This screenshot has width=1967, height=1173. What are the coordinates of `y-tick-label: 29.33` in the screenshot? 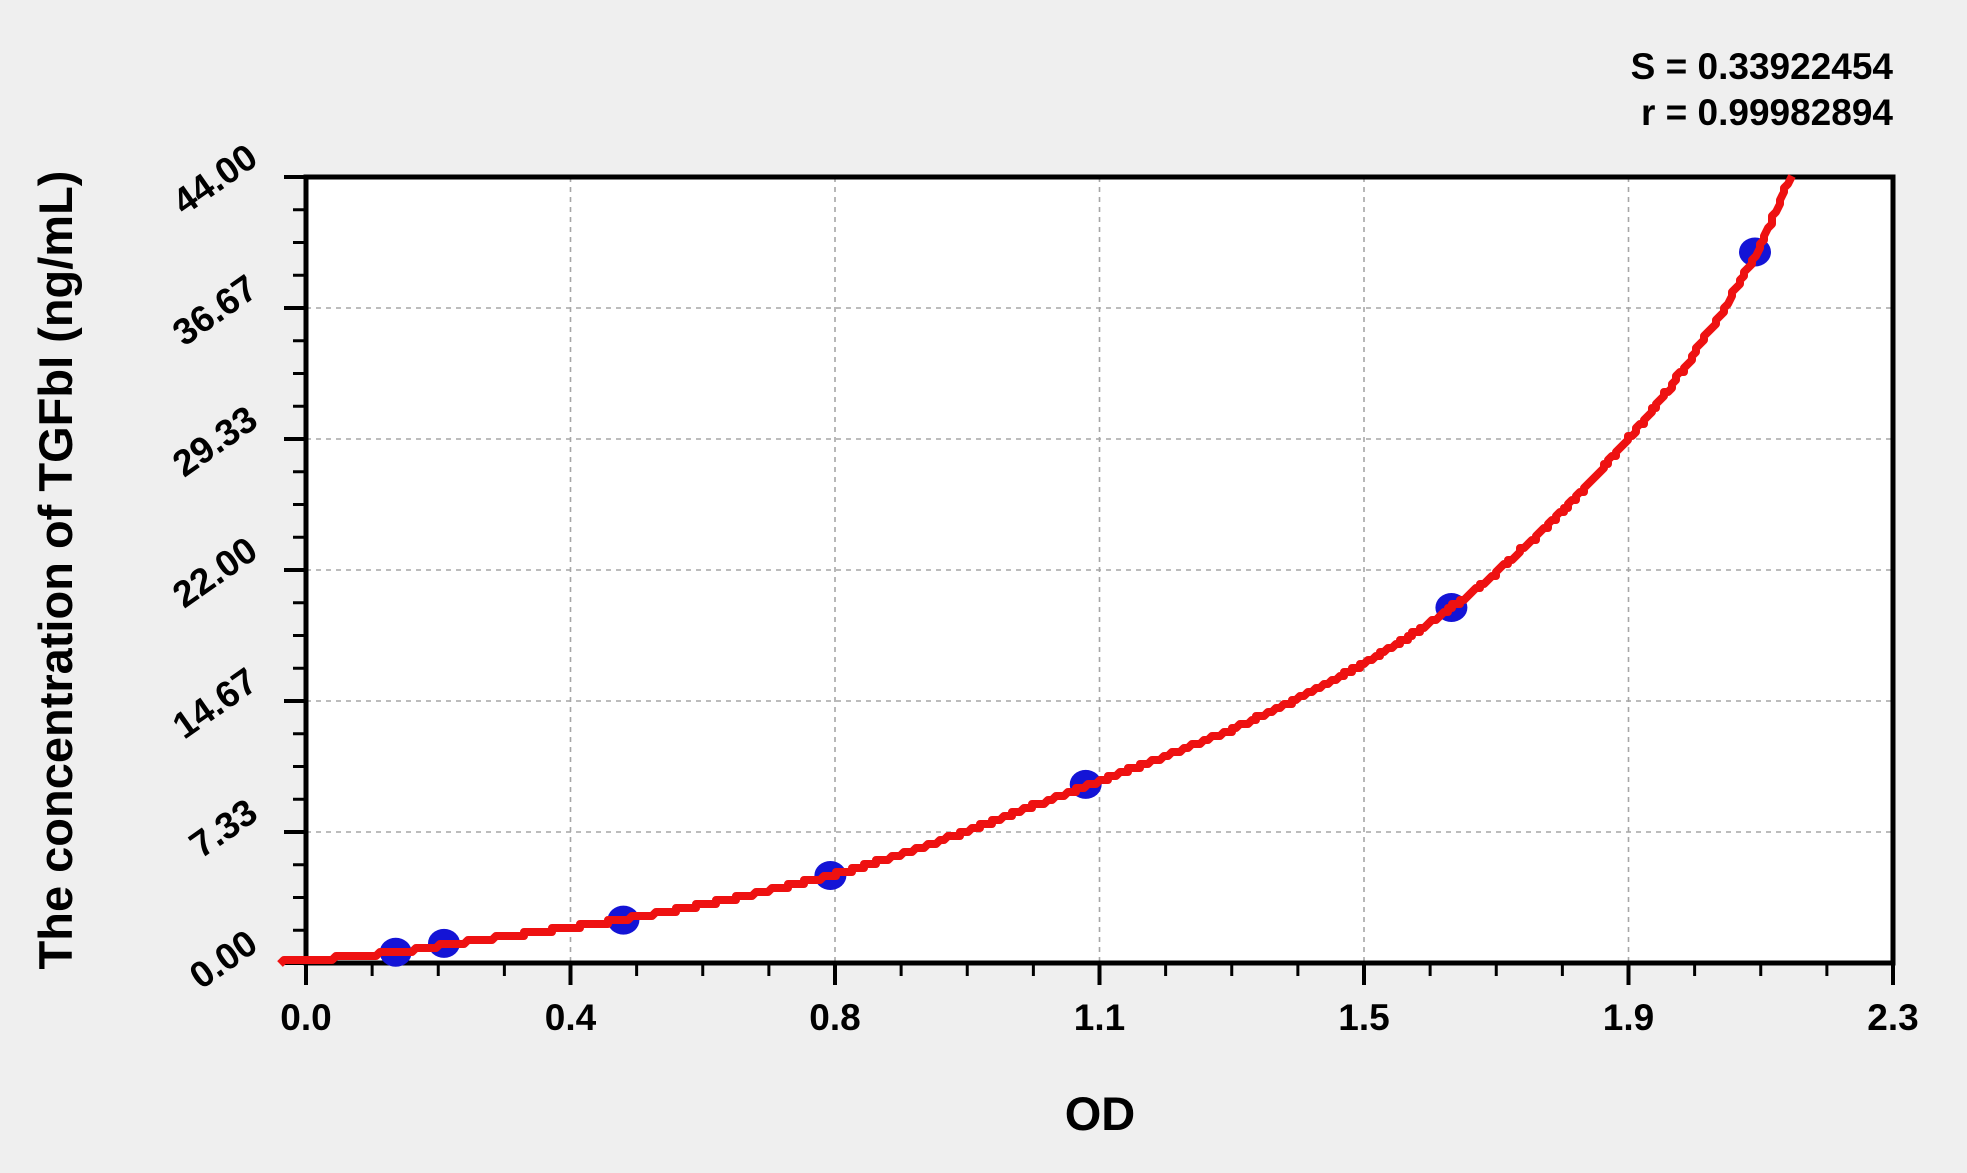 It's located at (214, 441).